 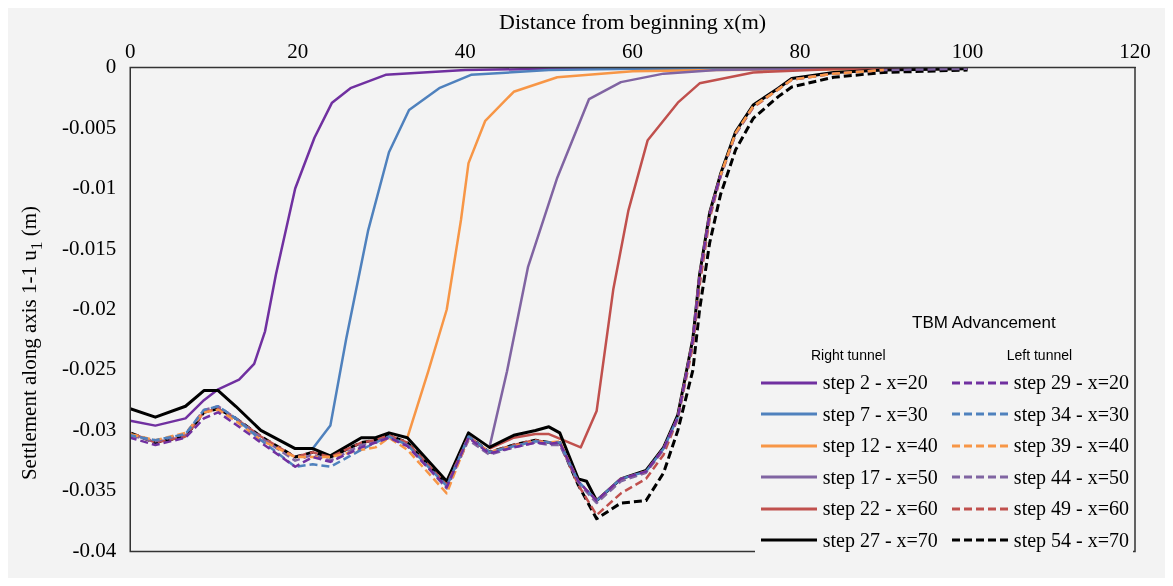 What do you see at coordinates (94, 549) in the screenshot?
I see `y-tick-label: -0.04` at bounding box center [94, 549].